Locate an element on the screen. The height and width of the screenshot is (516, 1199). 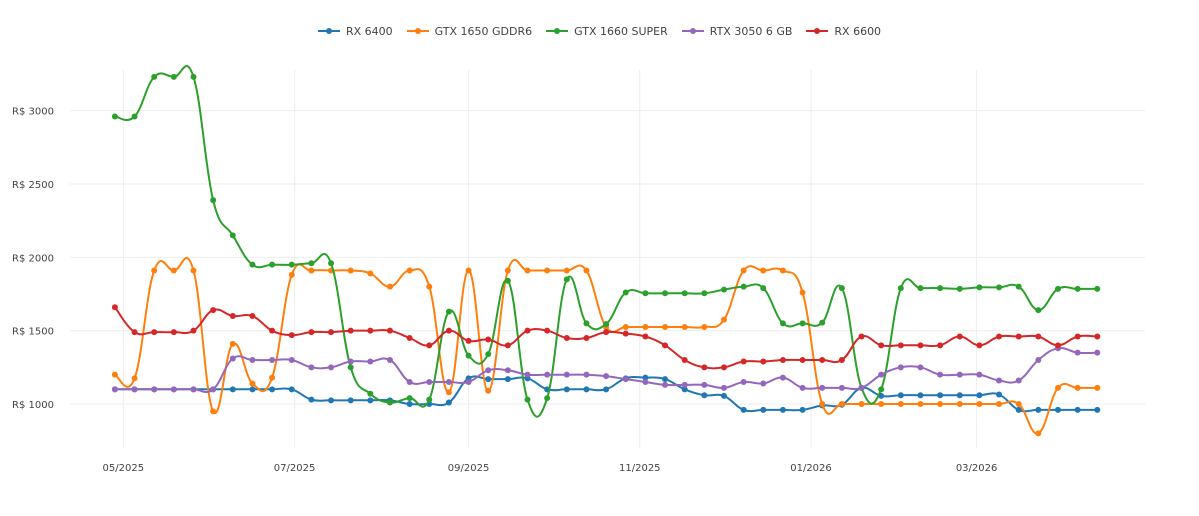
legend-label: GTX 1650 GDDR6 is located at coordinates (483, 31).